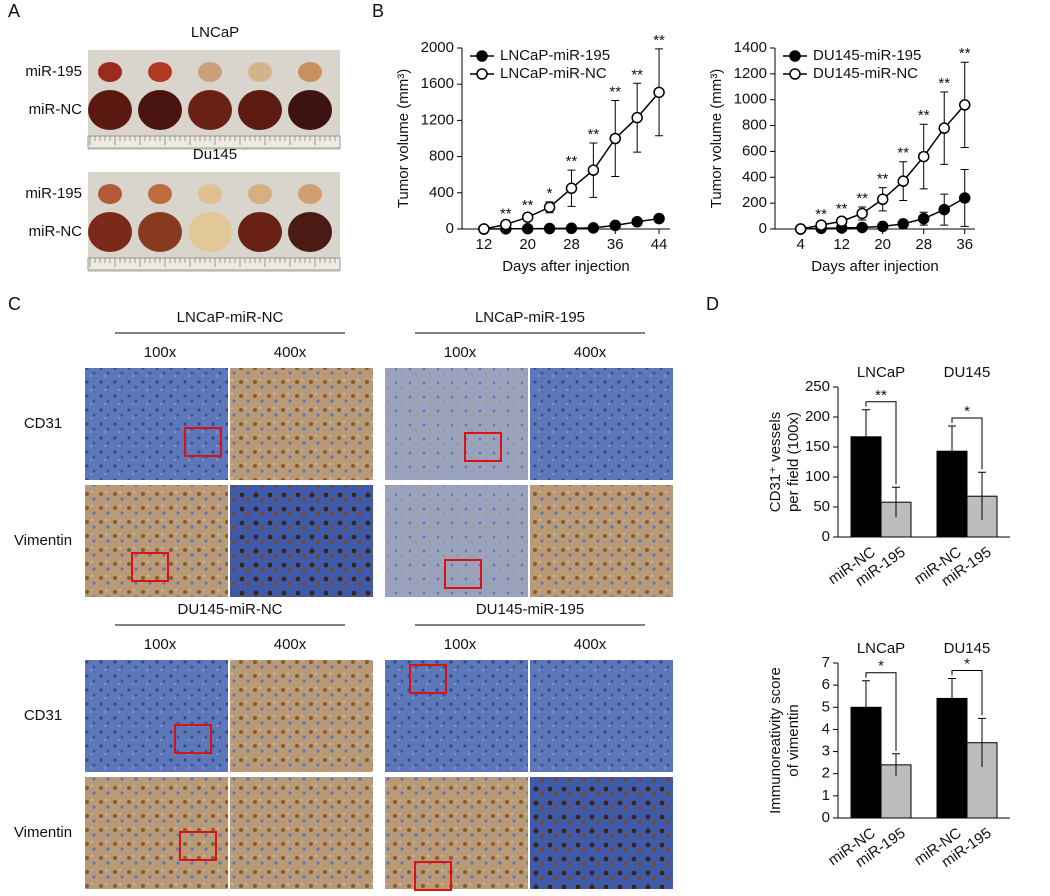 This screenshot has width=1050, height=896. Describe the element at coordinates (750, 73) in the screenshot. I see `y-tick-label: 1200` at that location.